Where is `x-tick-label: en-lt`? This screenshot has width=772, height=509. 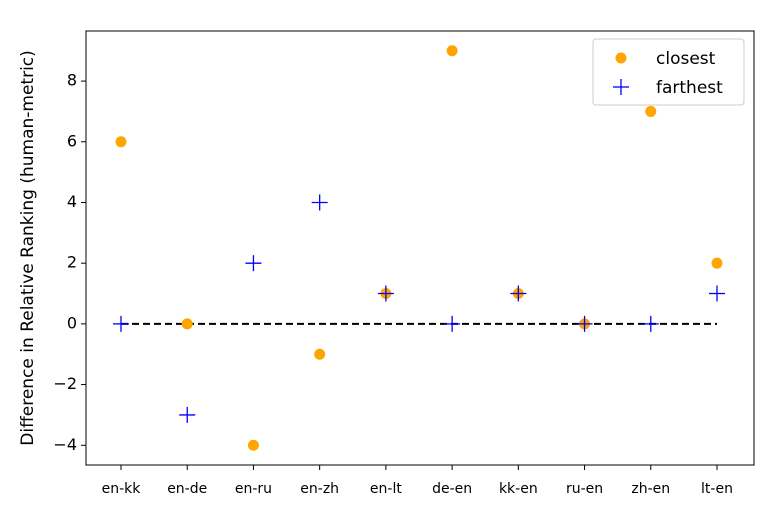 x-tick-label: en-lt is located at coordinates (386, 489).